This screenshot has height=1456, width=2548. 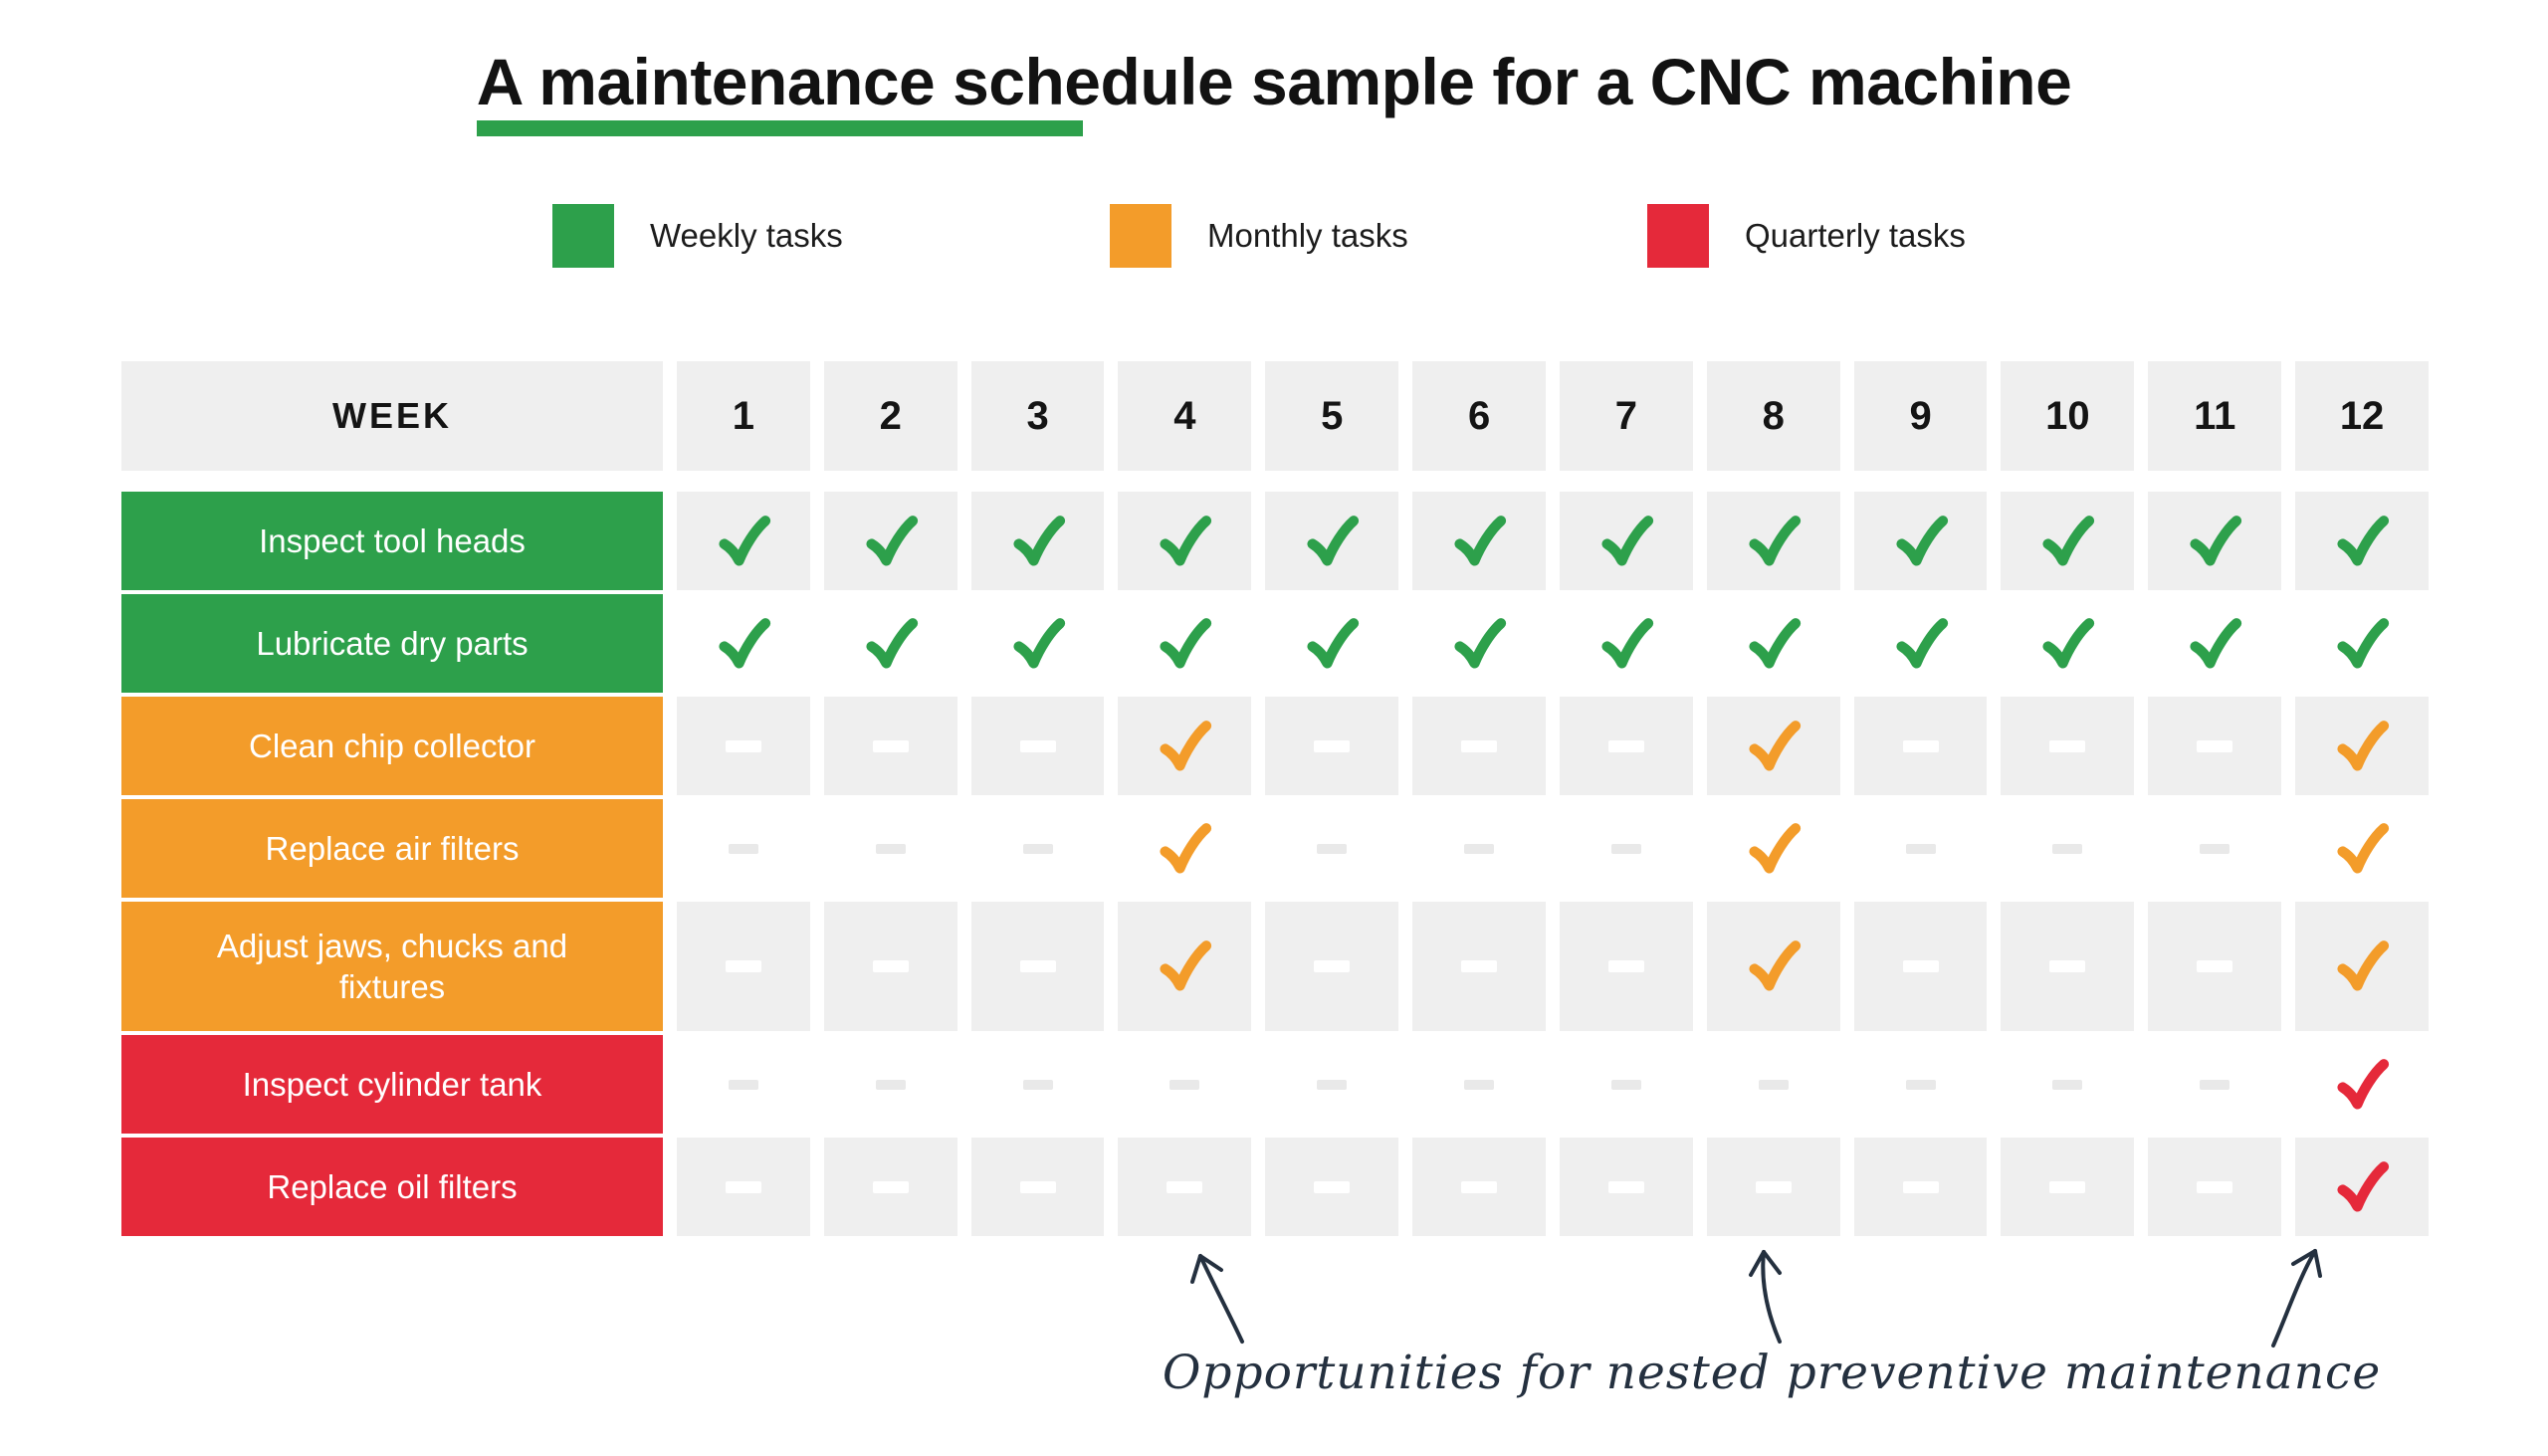 What do you see at coordinates (1806, 236) in the screenshot?
I see `legend-item: Quarterly tasks` at bounding box center [1806, 236].